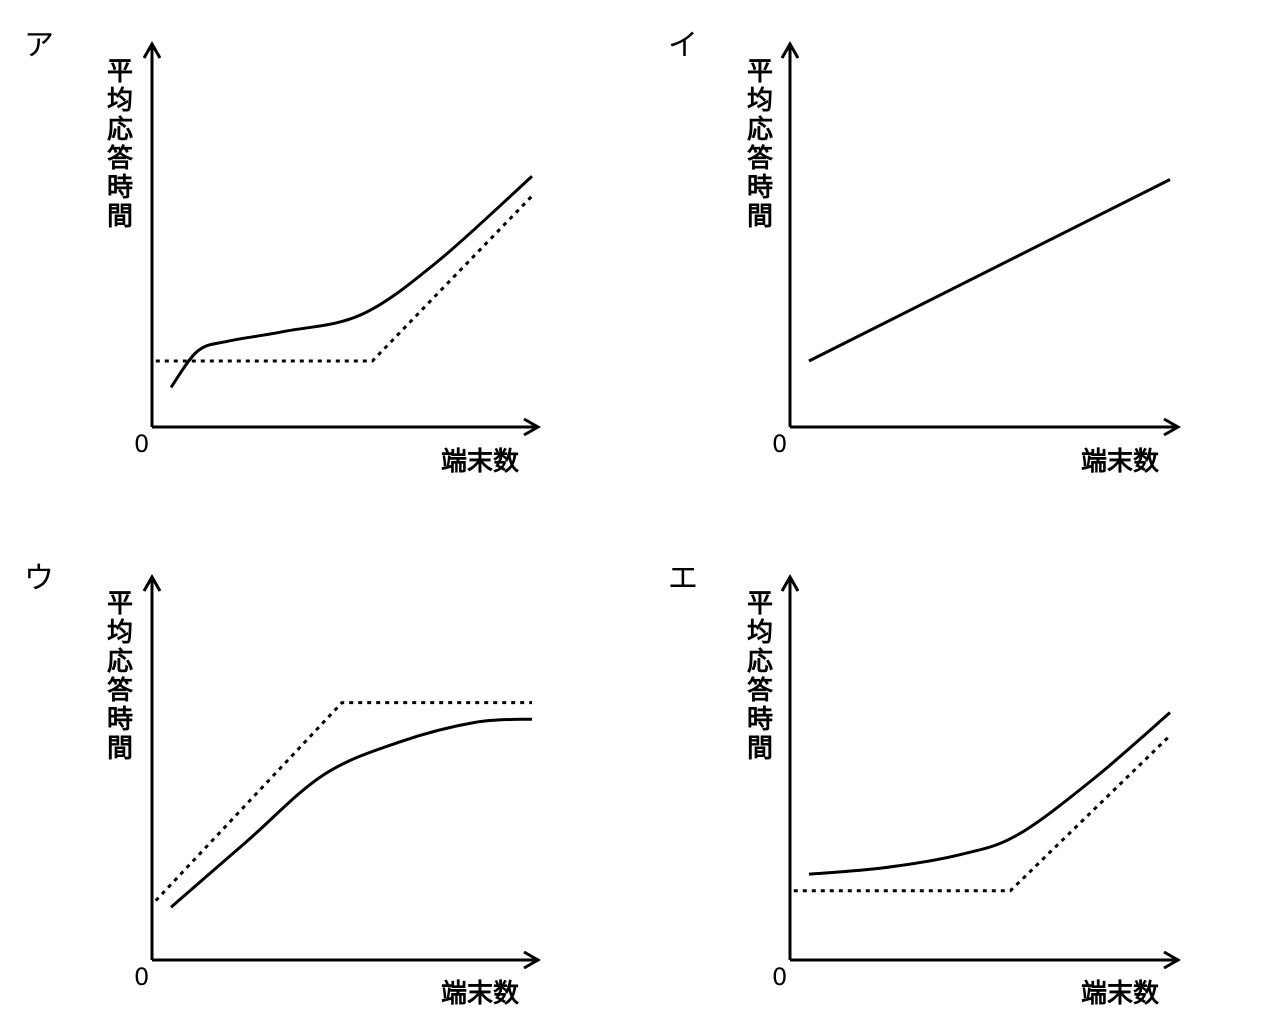 The width and height of the screenshot is (1280, 1034). Describe the element at coordinates (683, 578) in the screenshot. I see `chart-title: エ` at that location.